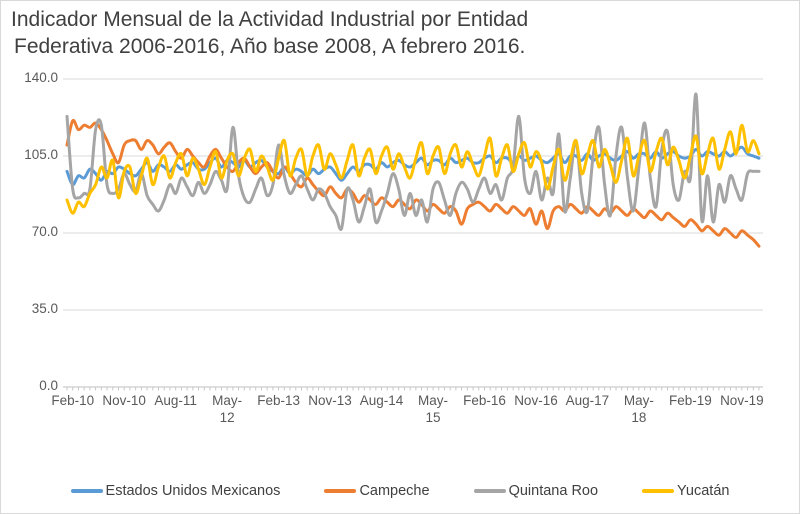 The height and width of the screenshot is (514, 800). Describe the element at coordinates (175, 400) in the screenshot. I see `x-tick-label: Aug-11` at that location.